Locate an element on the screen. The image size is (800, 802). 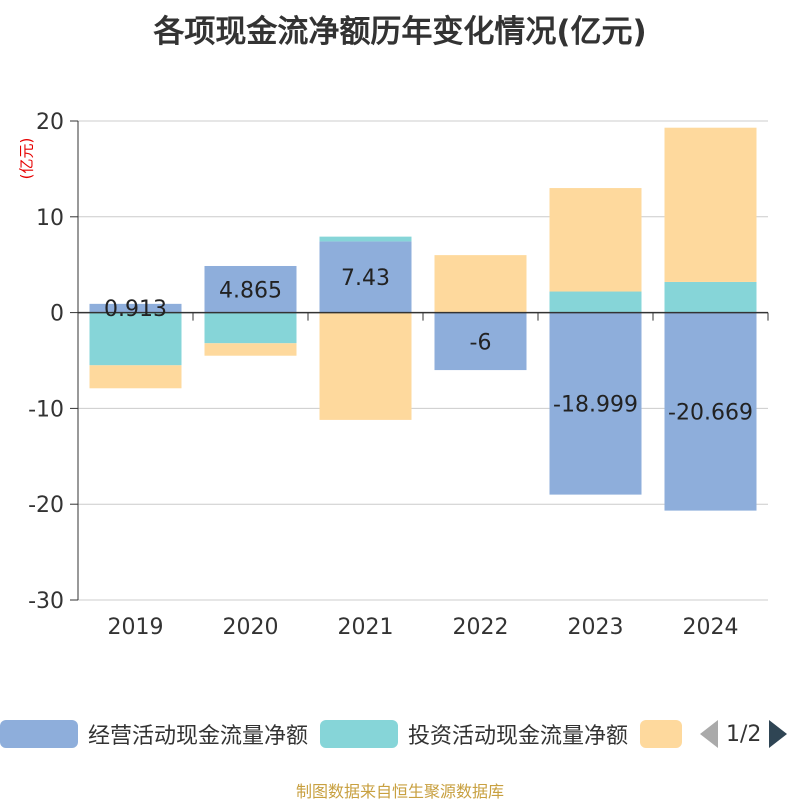
legend-swatch-financing is located at coordinates (661, 734).